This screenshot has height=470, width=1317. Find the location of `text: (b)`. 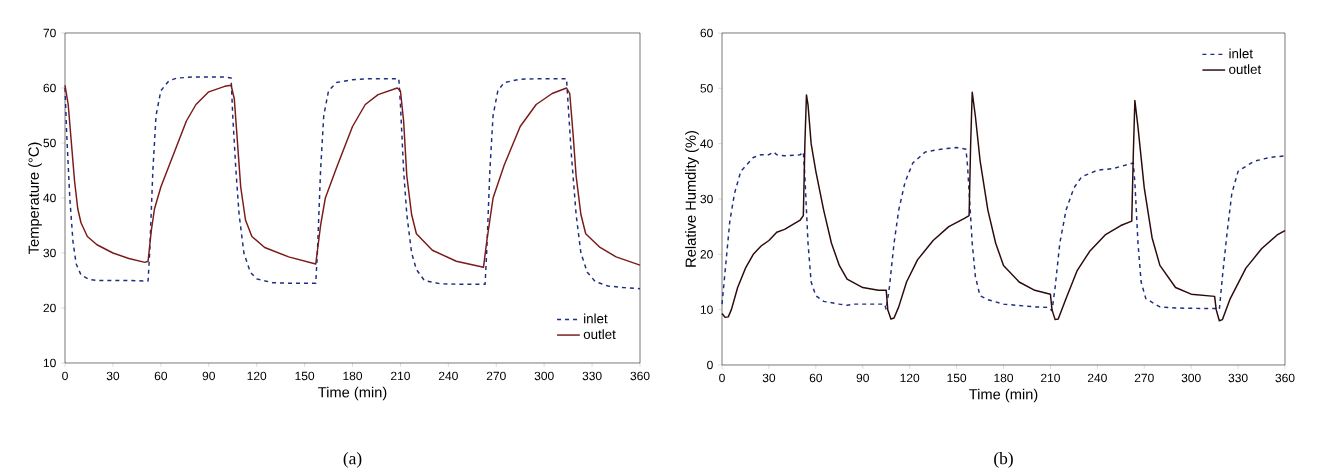

text: (b) is located at coordinates (1003, 460).